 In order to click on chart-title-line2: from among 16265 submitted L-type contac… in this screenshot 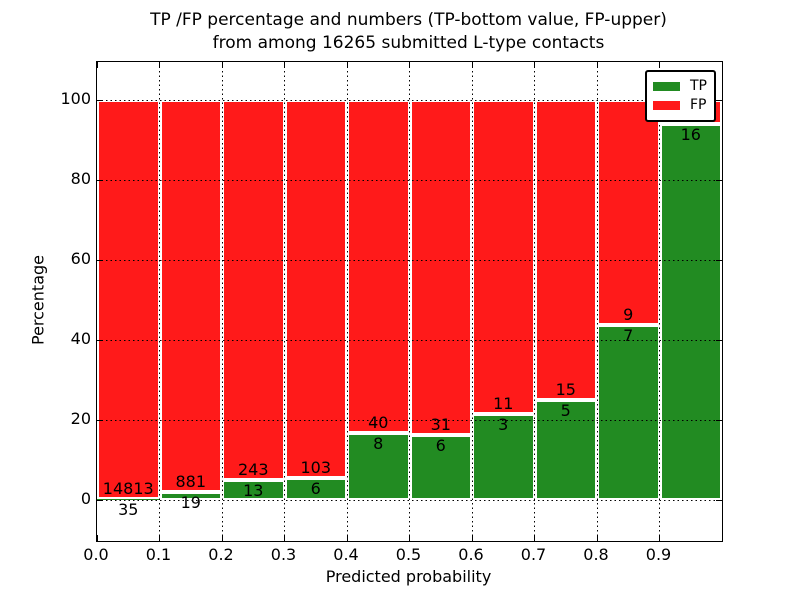, I will do `click(408, 43)`.